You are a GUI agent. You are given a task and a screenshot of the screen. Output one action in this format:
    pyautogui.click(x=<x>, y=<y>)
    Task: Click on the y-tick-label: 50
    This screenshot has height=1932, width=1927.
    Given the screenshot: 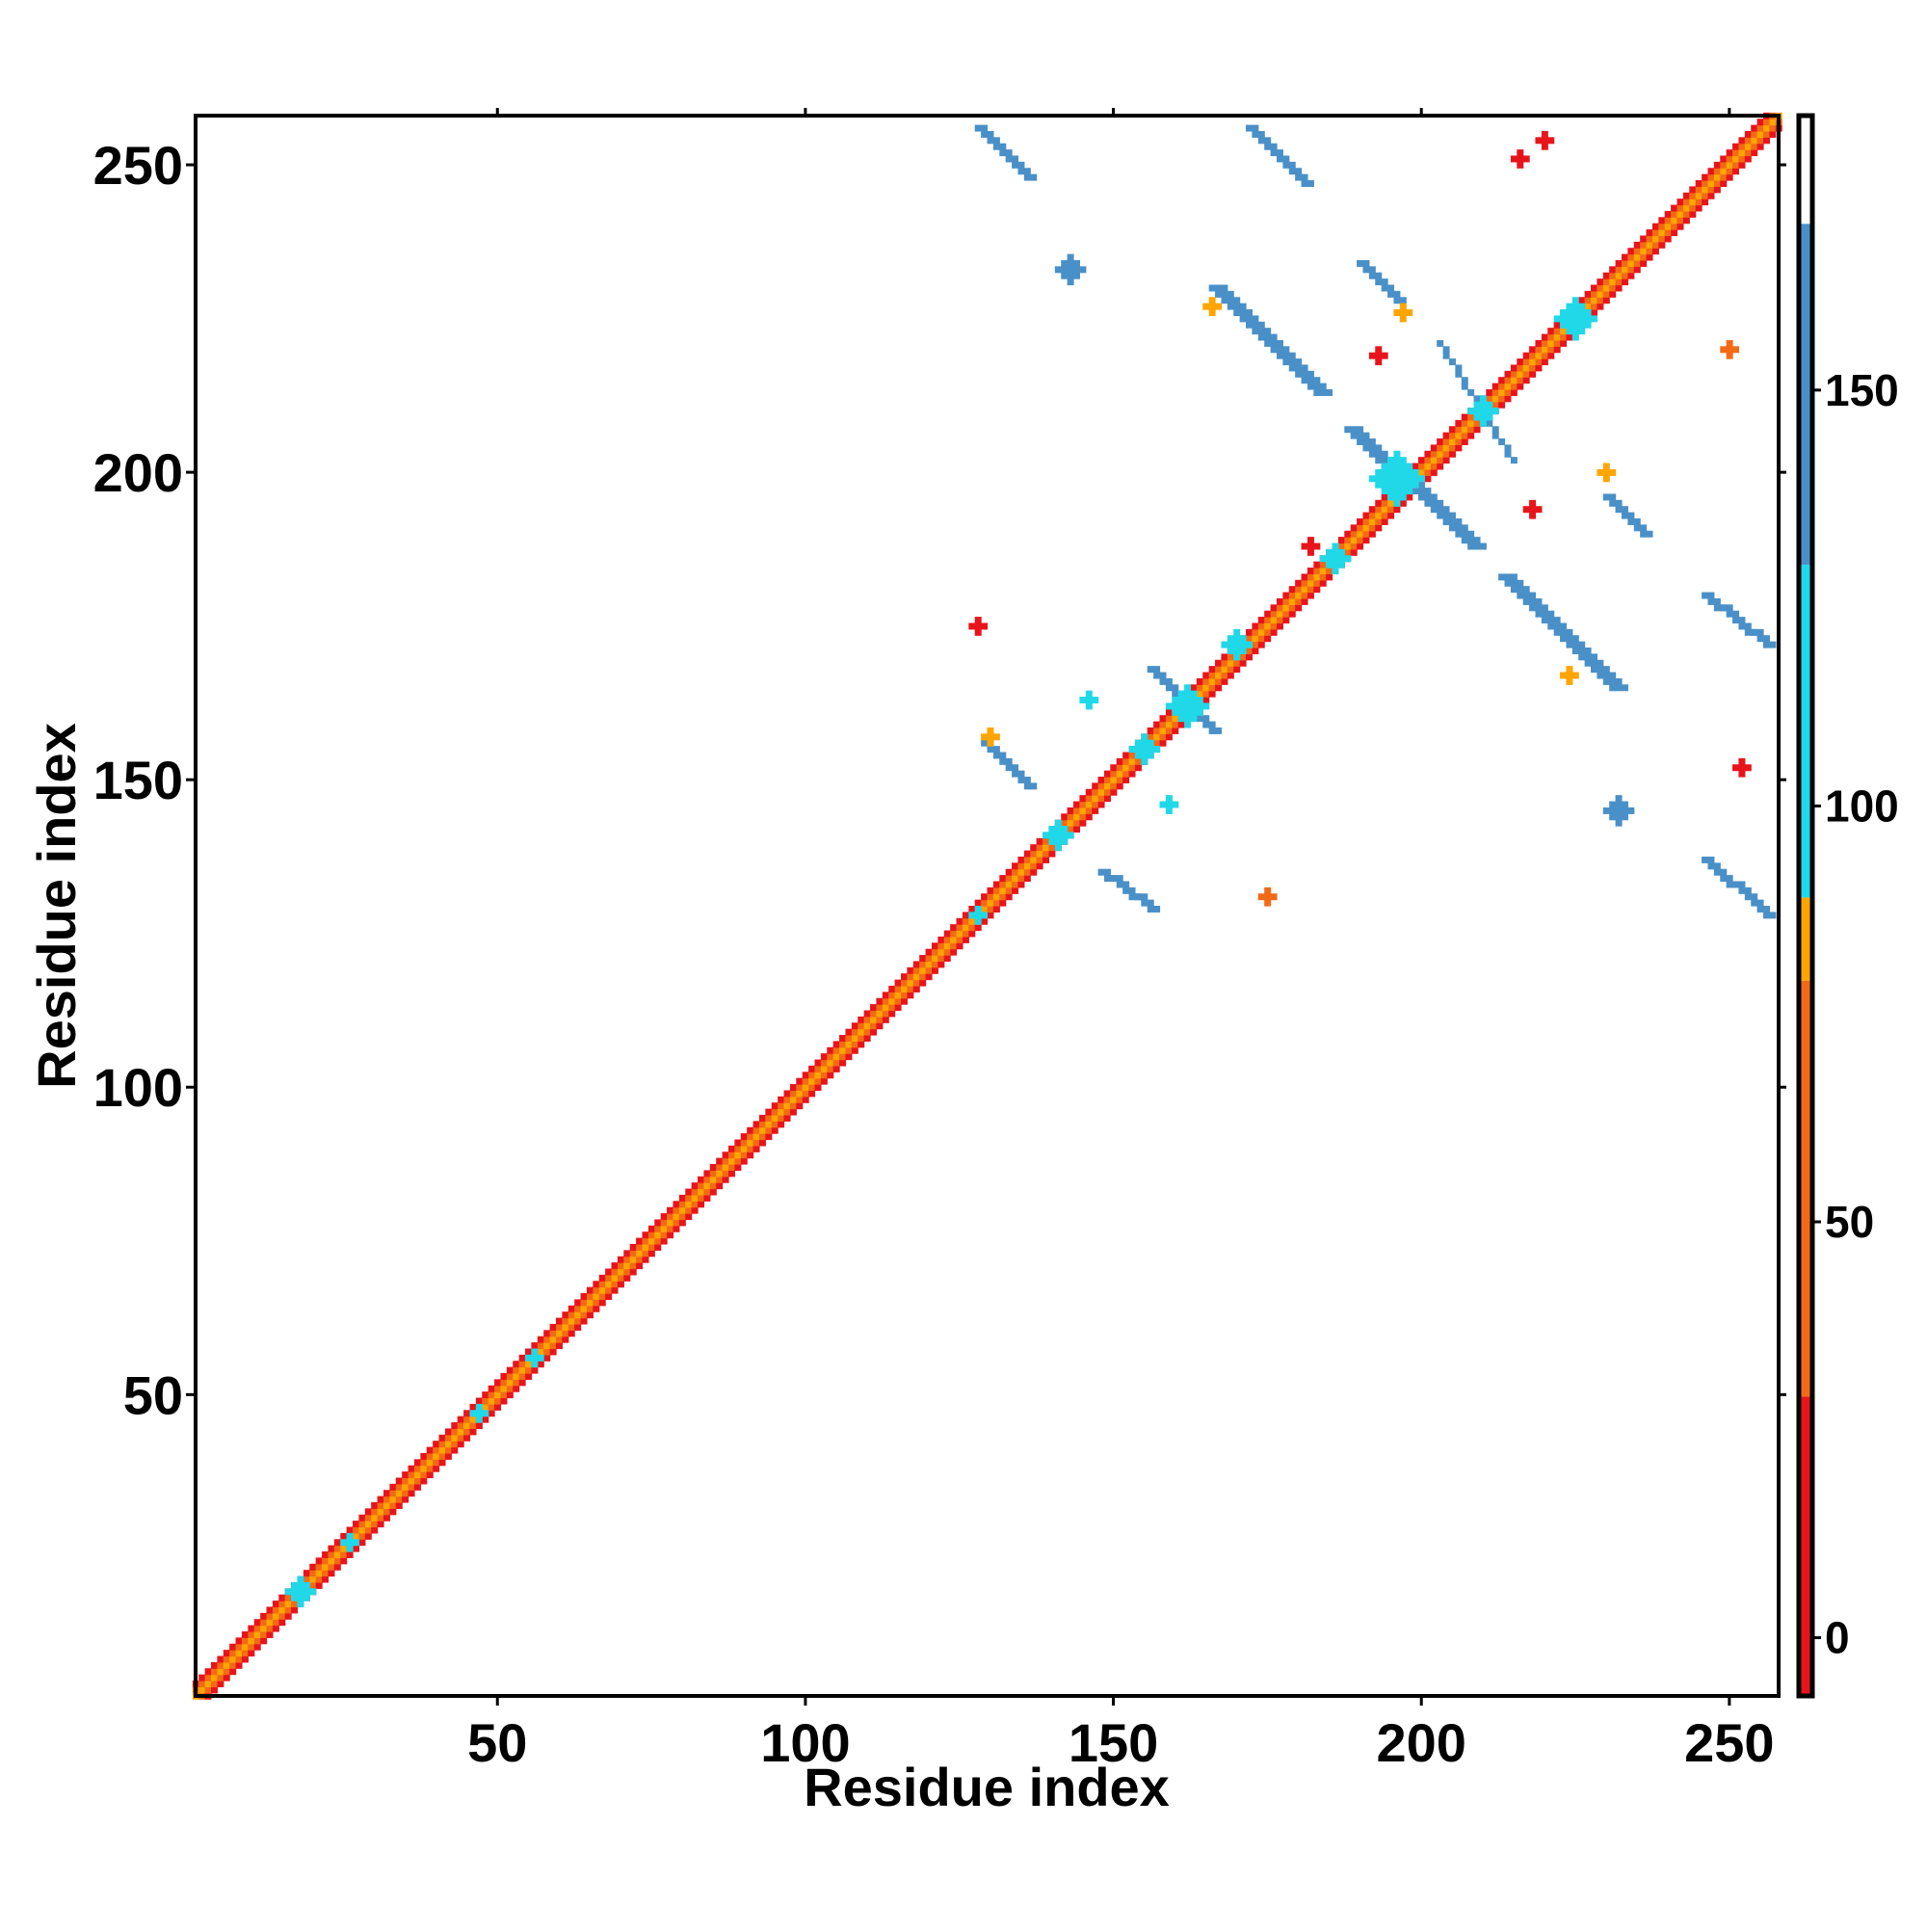 What is the action you would take?
    pyautogui.click(x=153, y=1394)
    